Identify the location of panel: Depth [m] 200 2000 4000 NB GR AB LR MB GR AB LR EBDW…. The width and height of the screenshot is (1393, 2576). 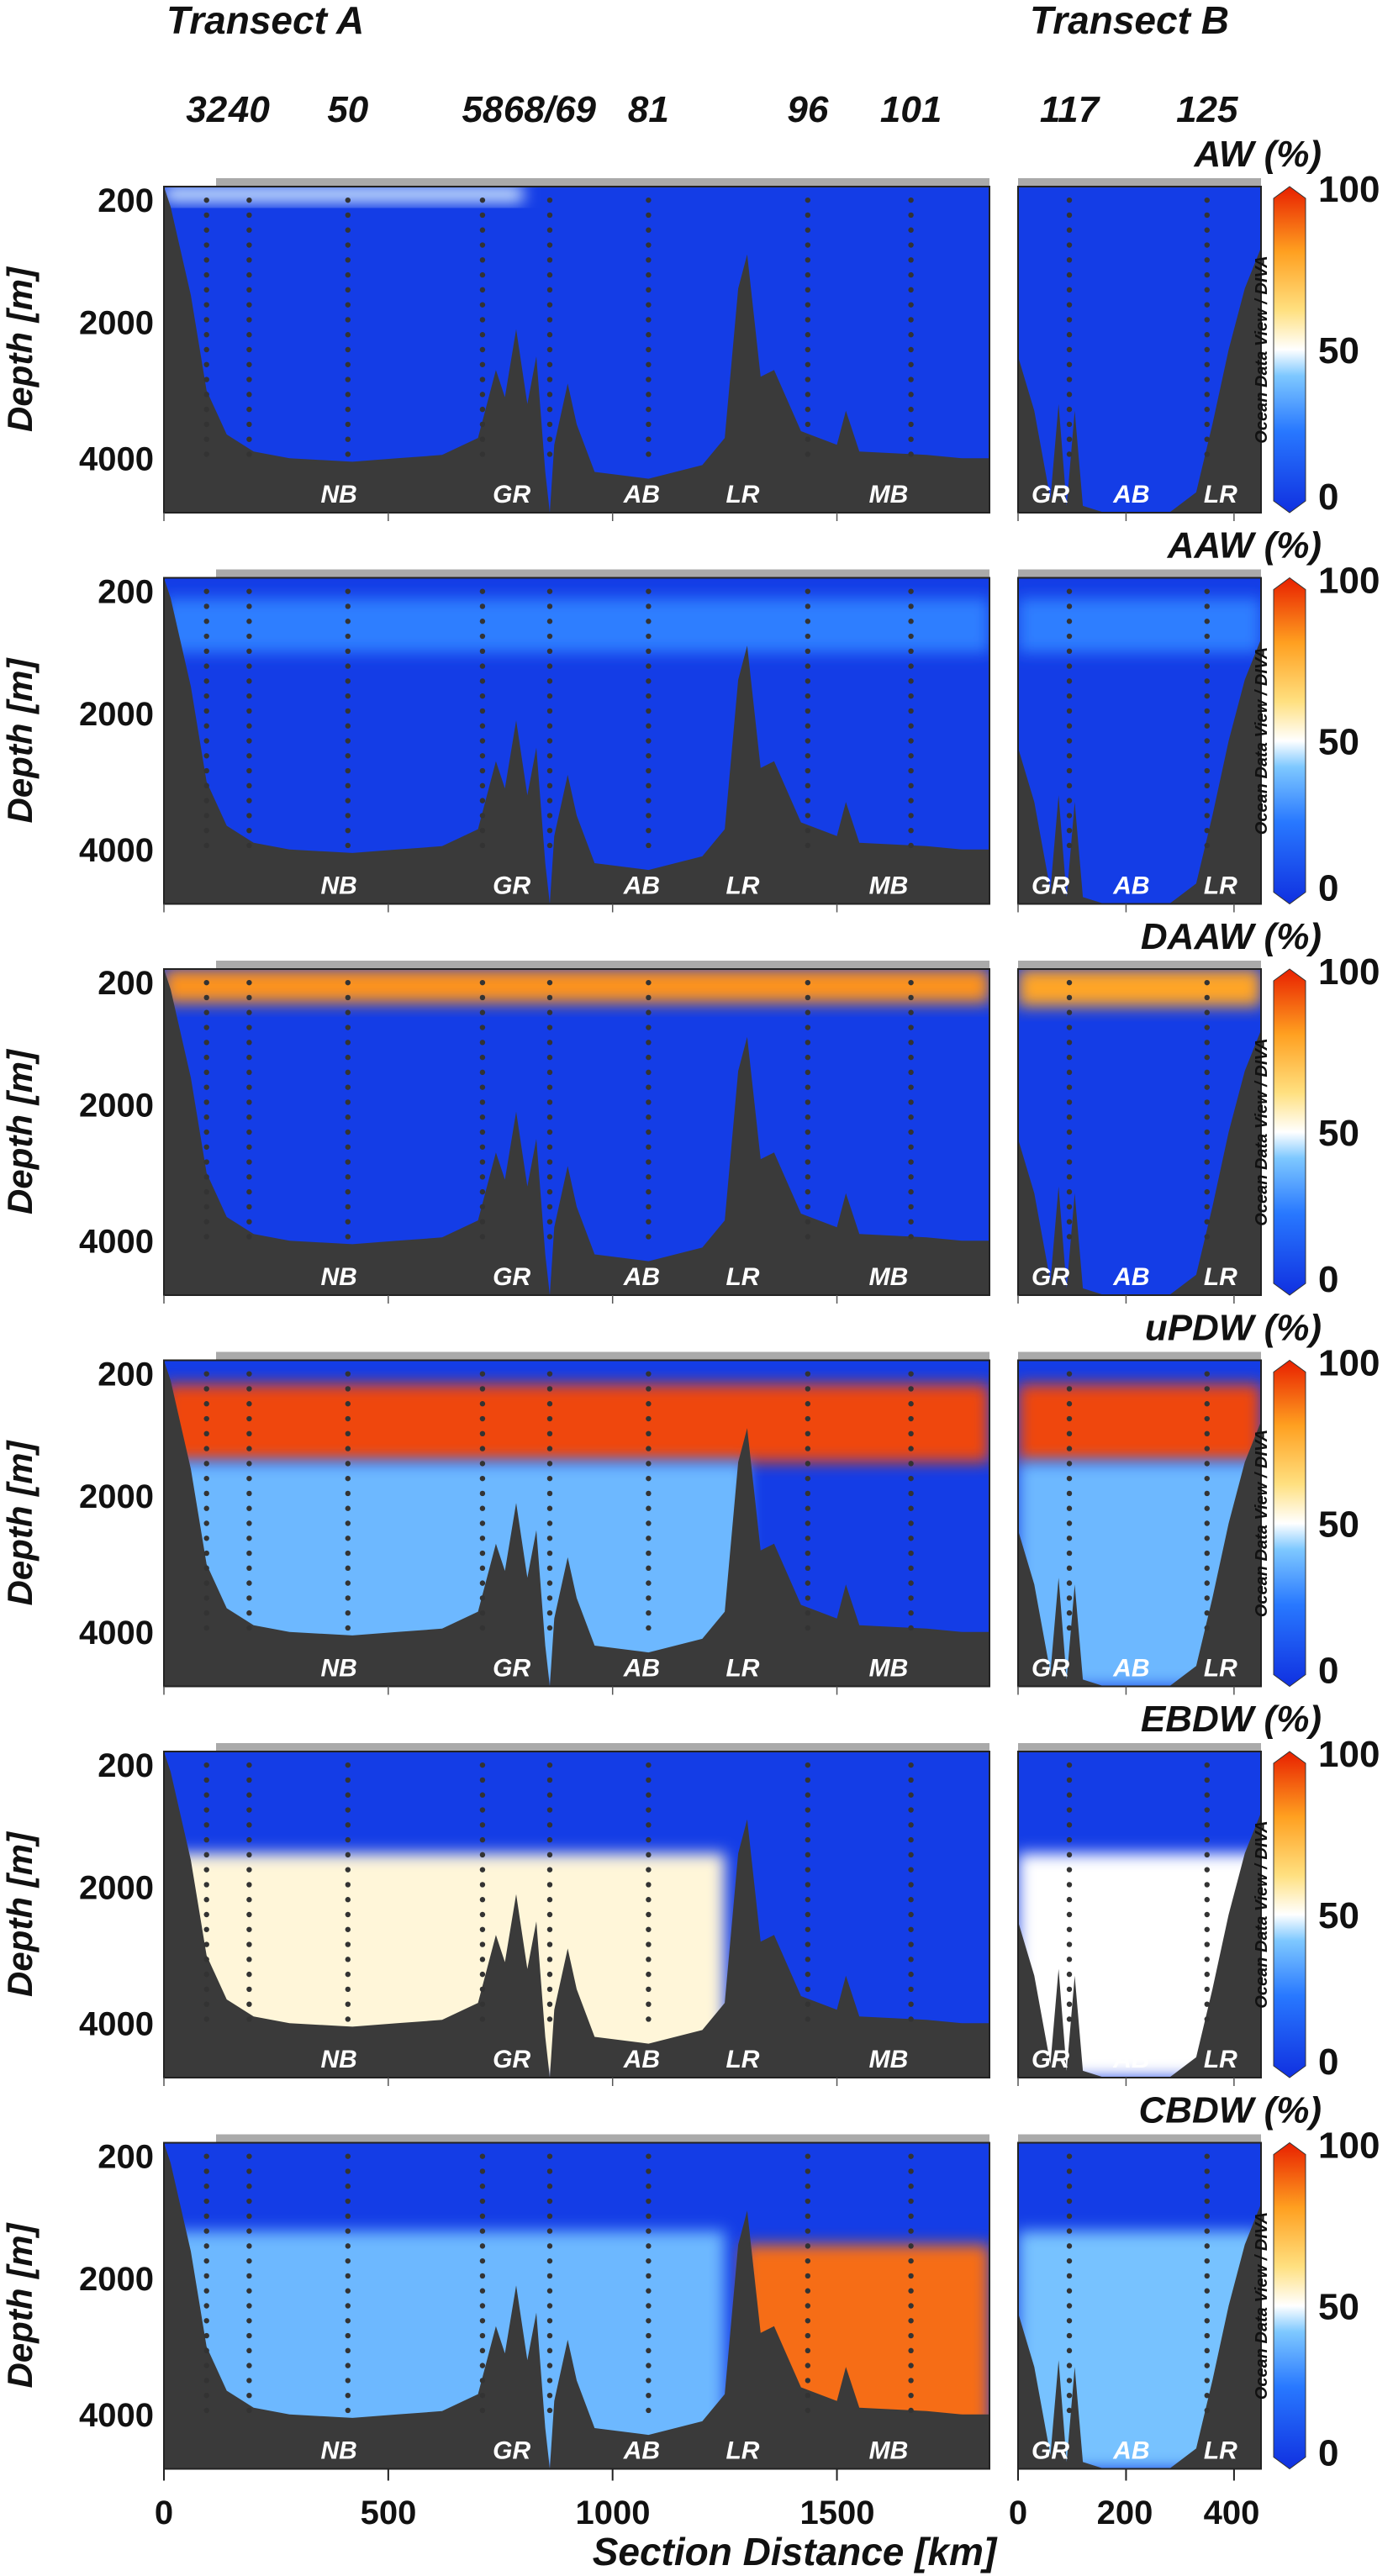
(690, 1892).